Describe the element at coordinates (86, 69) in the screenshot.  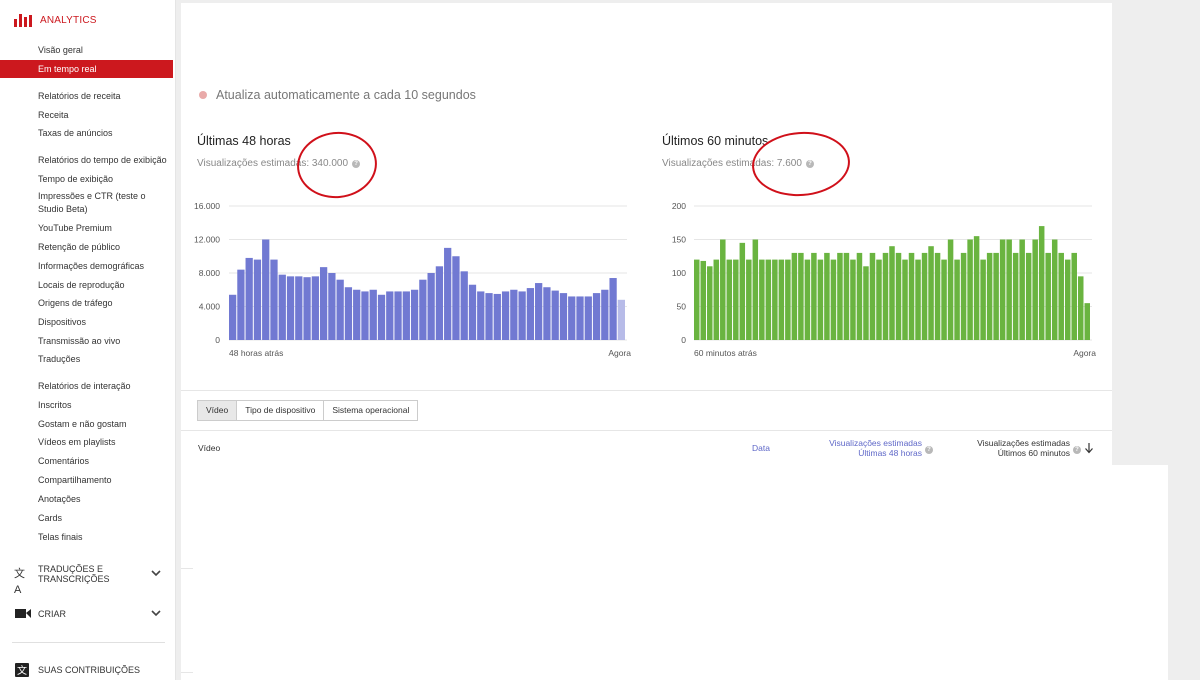
I see `sidebar-item-realtime: Em tempo real` at that location.